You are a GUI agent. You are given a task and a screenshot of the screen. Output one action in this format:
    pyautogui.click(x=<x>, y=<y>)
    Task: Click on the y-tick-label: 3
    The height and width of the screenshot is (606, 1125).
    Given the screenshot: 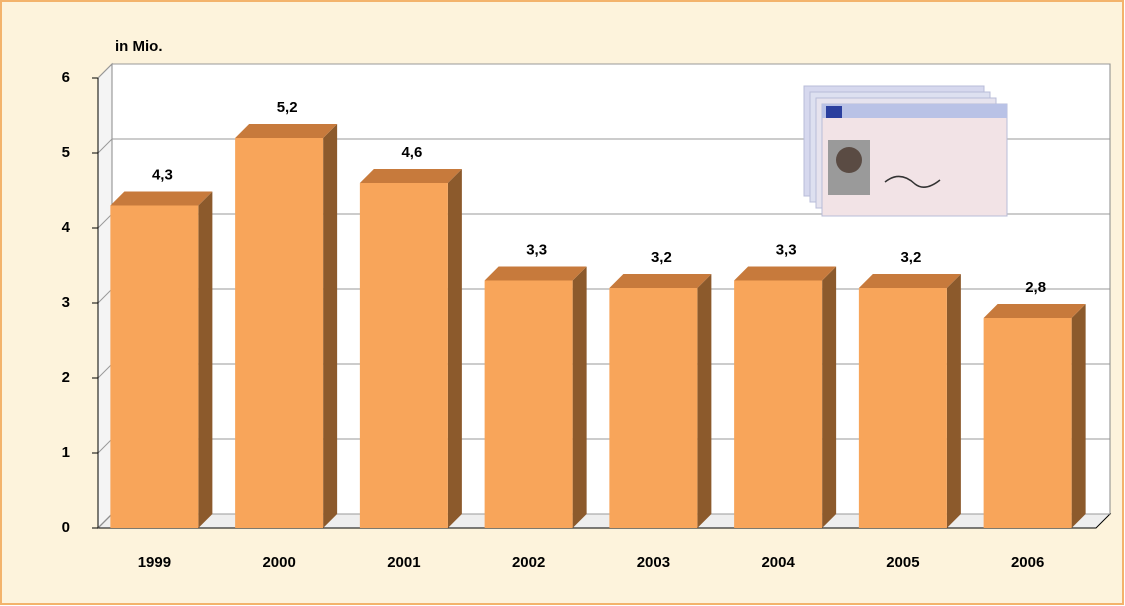 What is the action you would take?
    pyautogui.click(x=66, y=302)
    